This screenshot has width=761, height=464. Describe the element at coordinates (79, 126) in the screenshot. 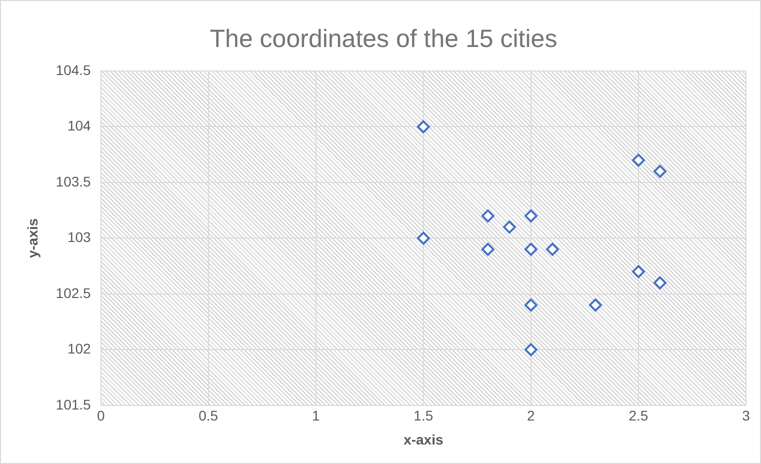

I see `y-tick-label: 104` at that location.